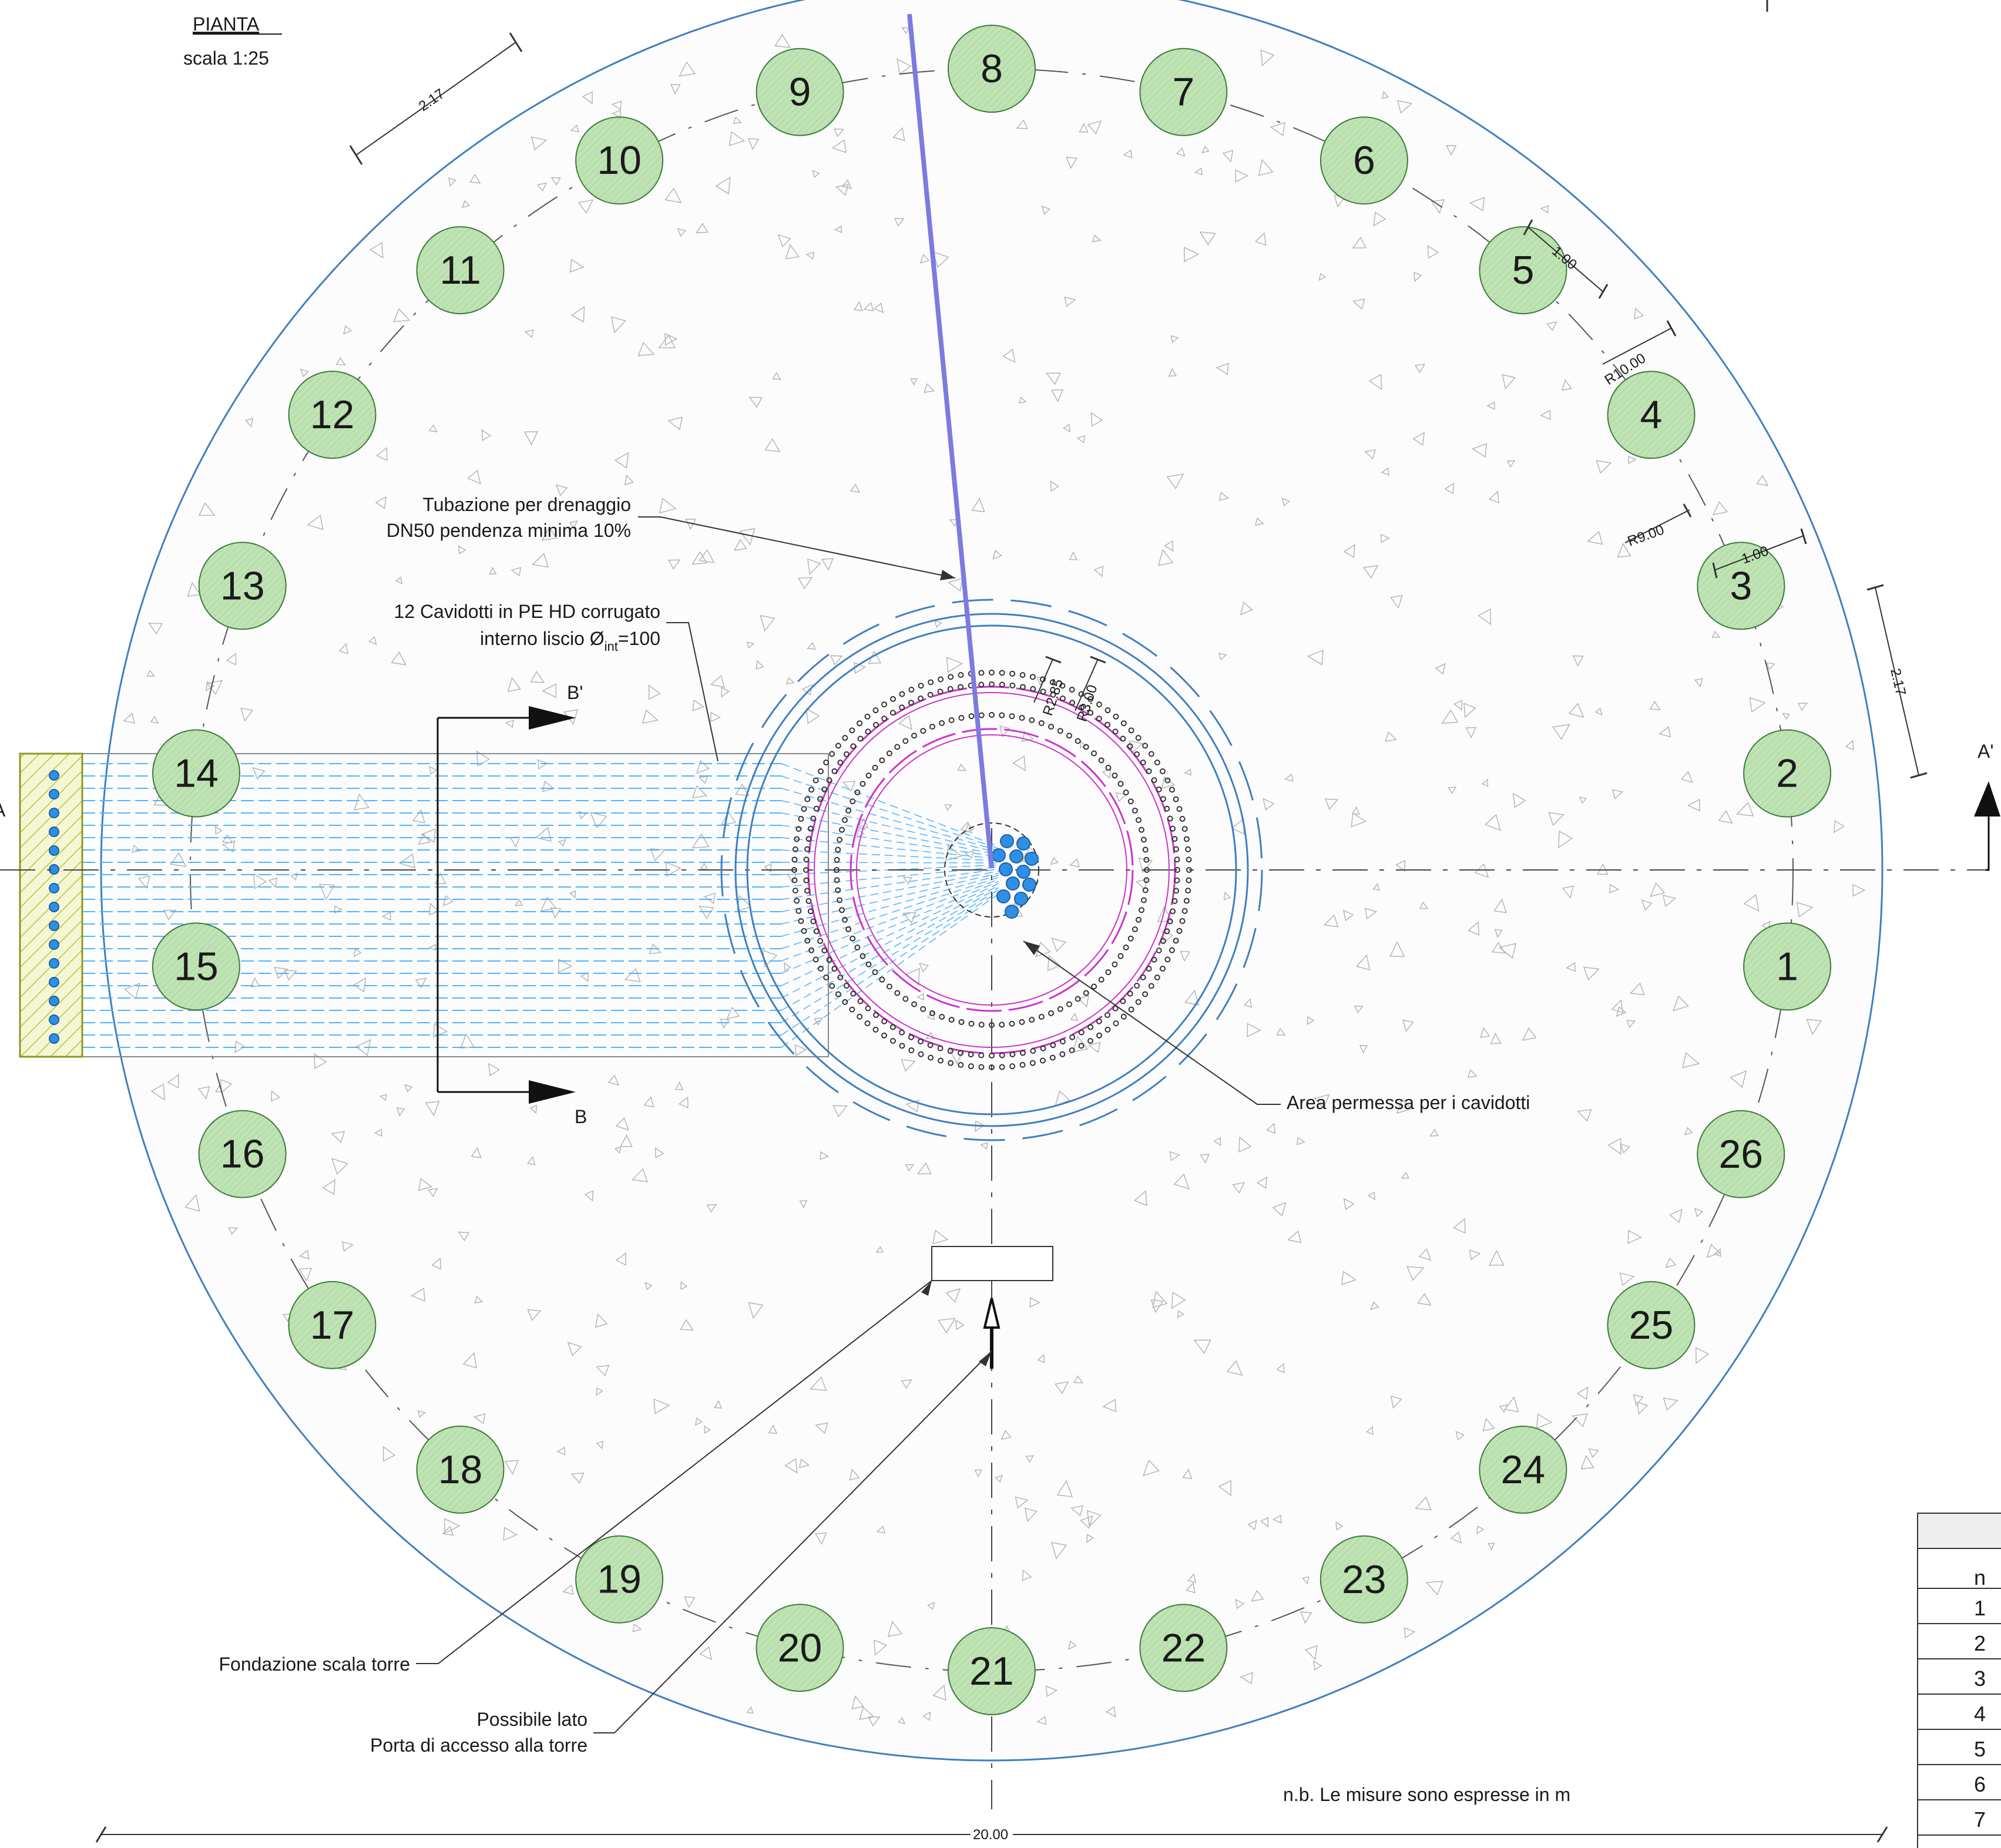  I want to click on pile-8: 8, so click(992, 69).